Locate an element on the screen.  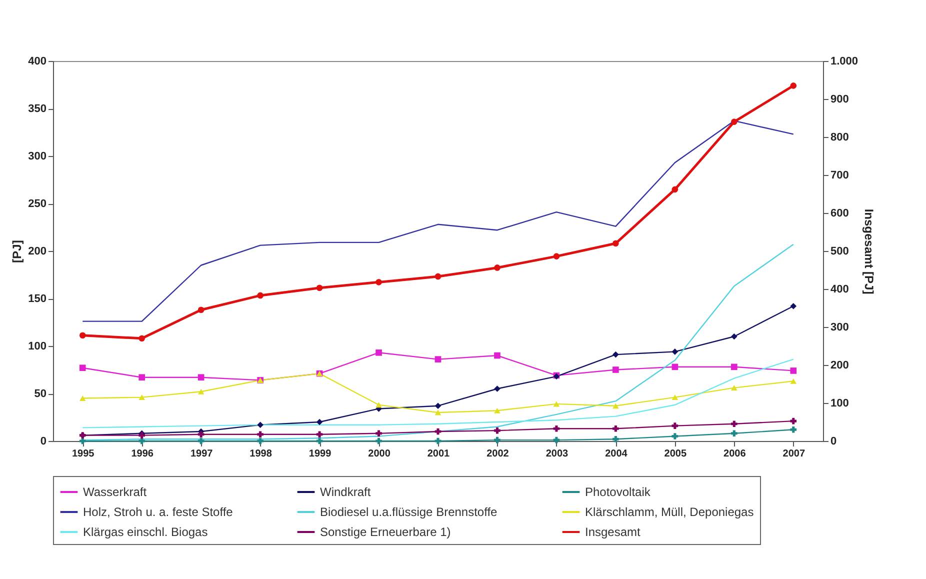
x-tick-label: 2003 is located at coordinates (557, 454).